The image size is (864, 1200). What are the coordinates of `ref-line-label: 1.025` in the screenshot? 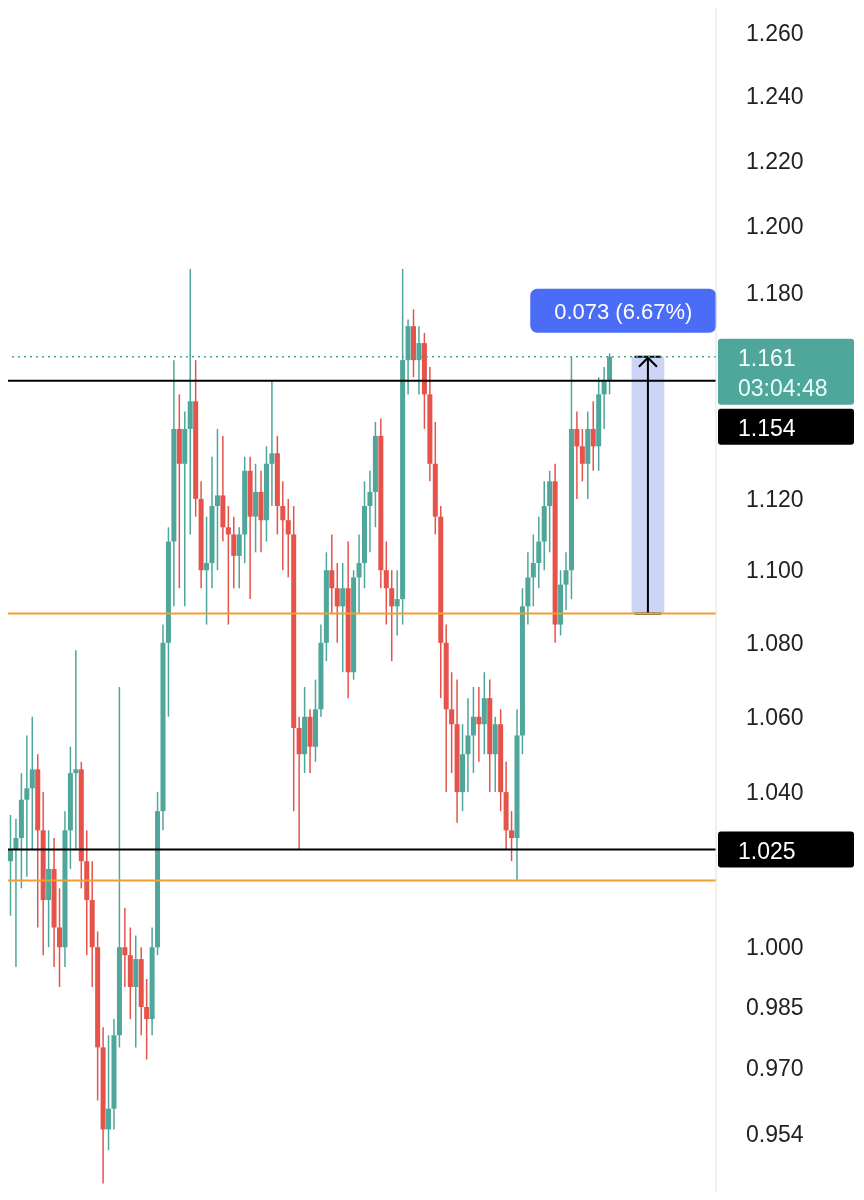 It's located at (767, 850).